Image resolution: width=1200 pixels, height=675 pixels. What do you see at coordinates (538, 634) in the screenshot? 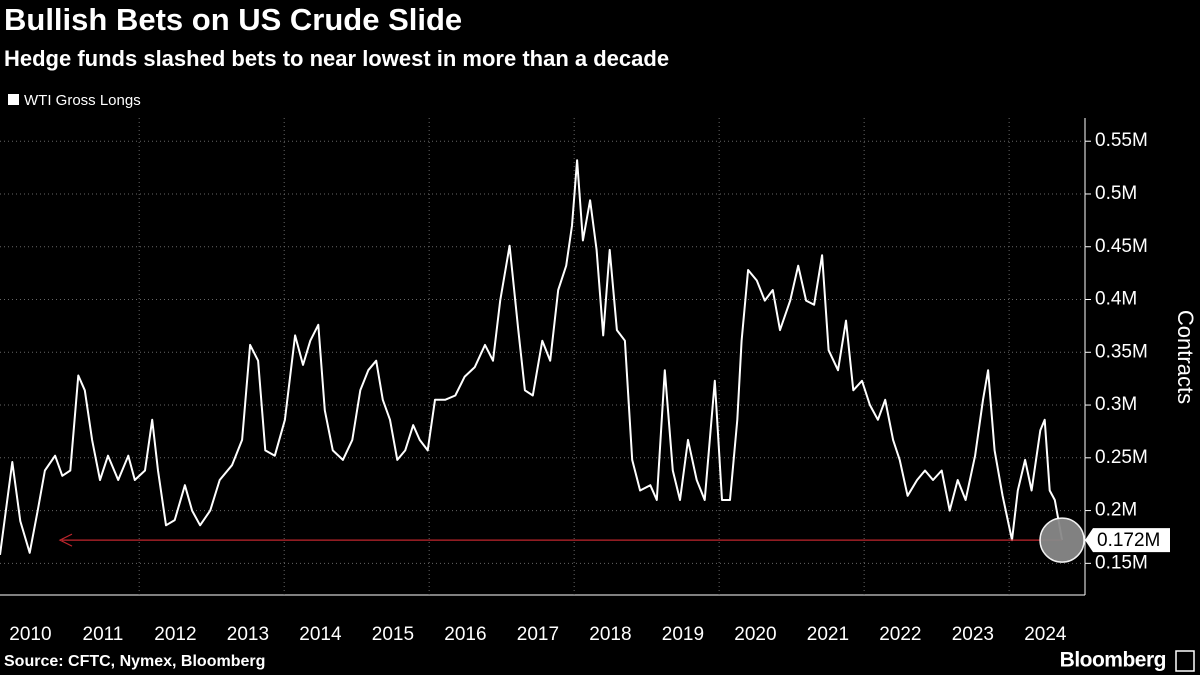
I see `x-tick-label: 2017` at bounding box center [538, 634].